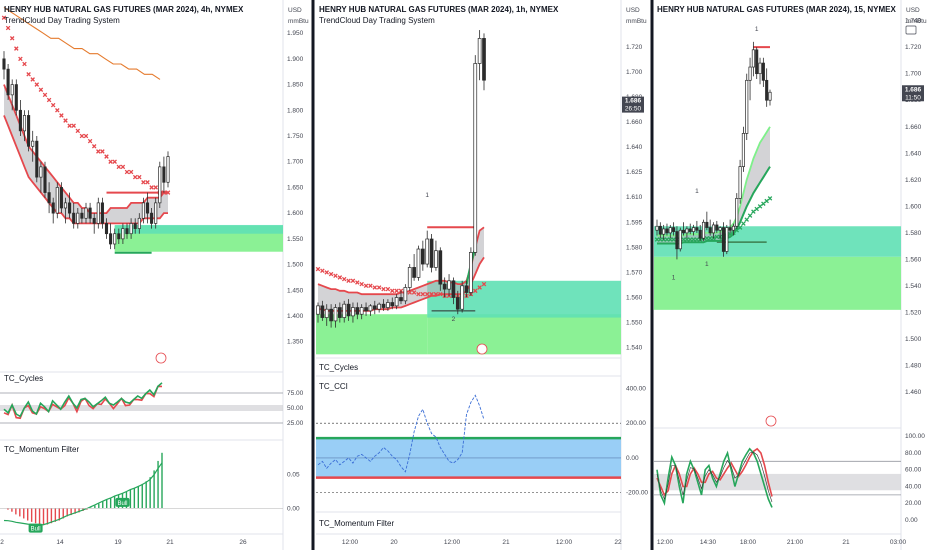 Image resolution: width=932 pixels, height=550 pixels. I want to click on slow-ma-line, so click(82, 43).